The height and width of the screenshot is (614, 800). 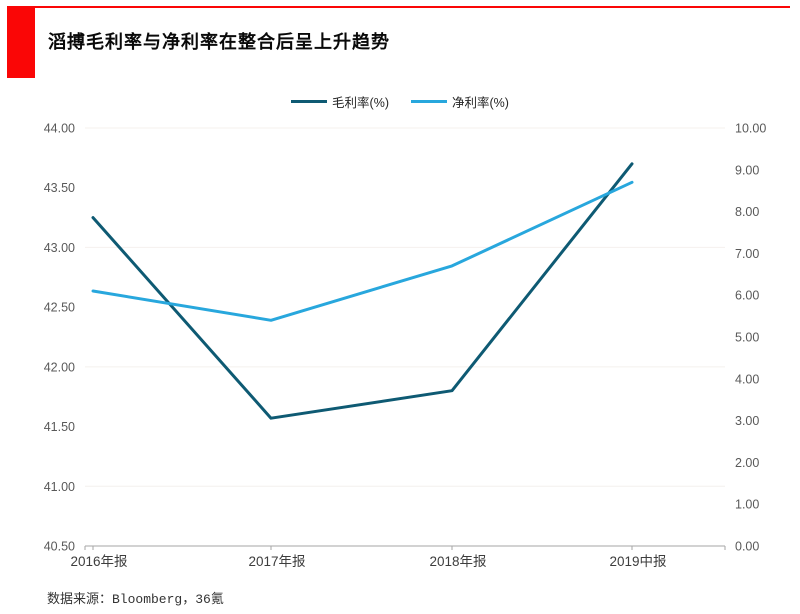 I want to click on right-axis-tick-label: 7.00, so click(x=747, y=254).